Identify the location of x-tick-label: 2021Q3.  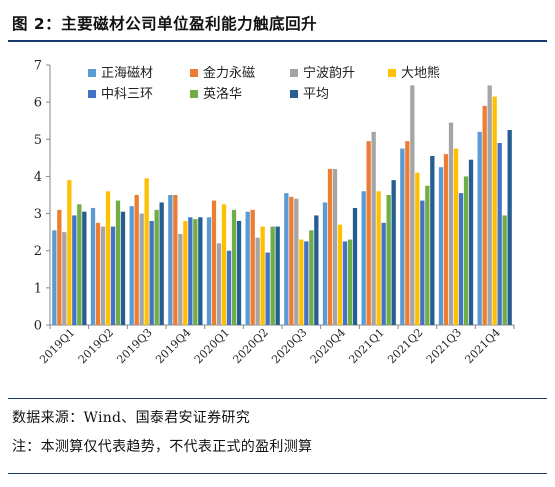
(444, 346).